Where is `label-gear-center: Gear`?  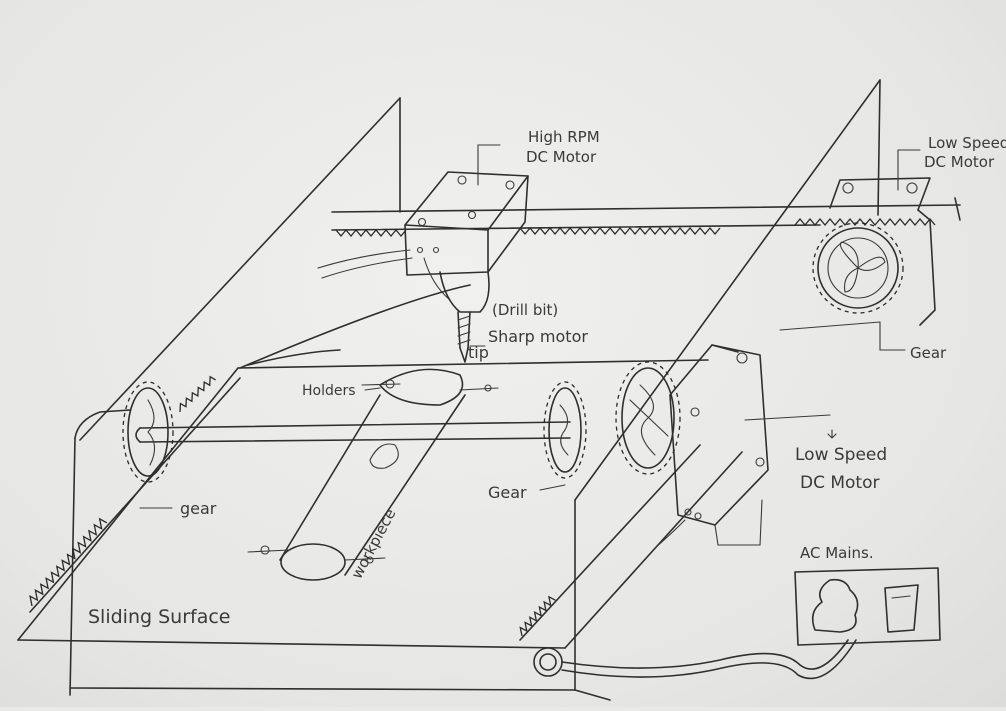 label-gear-center: Gear is located at coordinates (507, 492).